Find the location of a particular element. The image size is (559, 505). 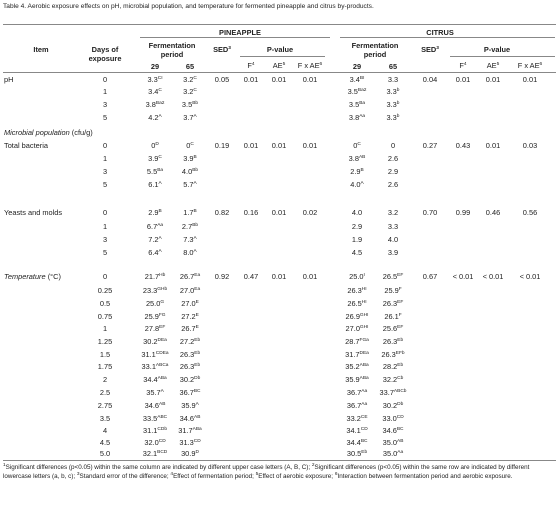

cell: 1.9 is located at coordinates (357, 239).